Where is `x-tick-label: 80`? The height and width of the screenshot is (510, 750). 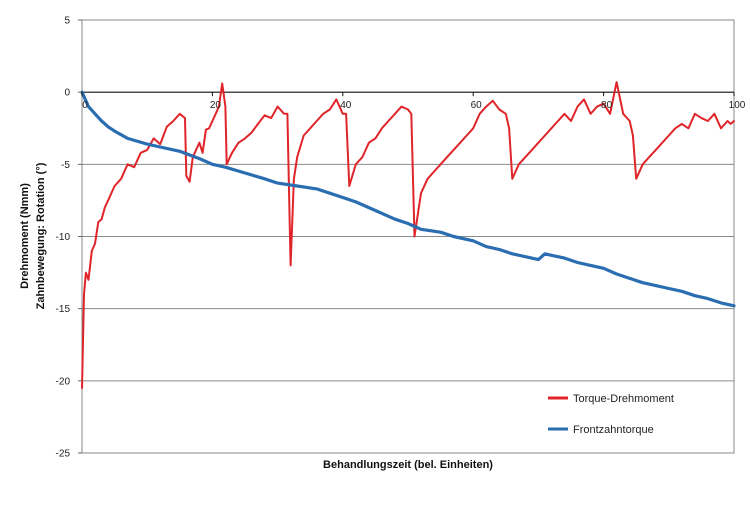
x-tick-label: 80 is located at coordinates (607, 105).